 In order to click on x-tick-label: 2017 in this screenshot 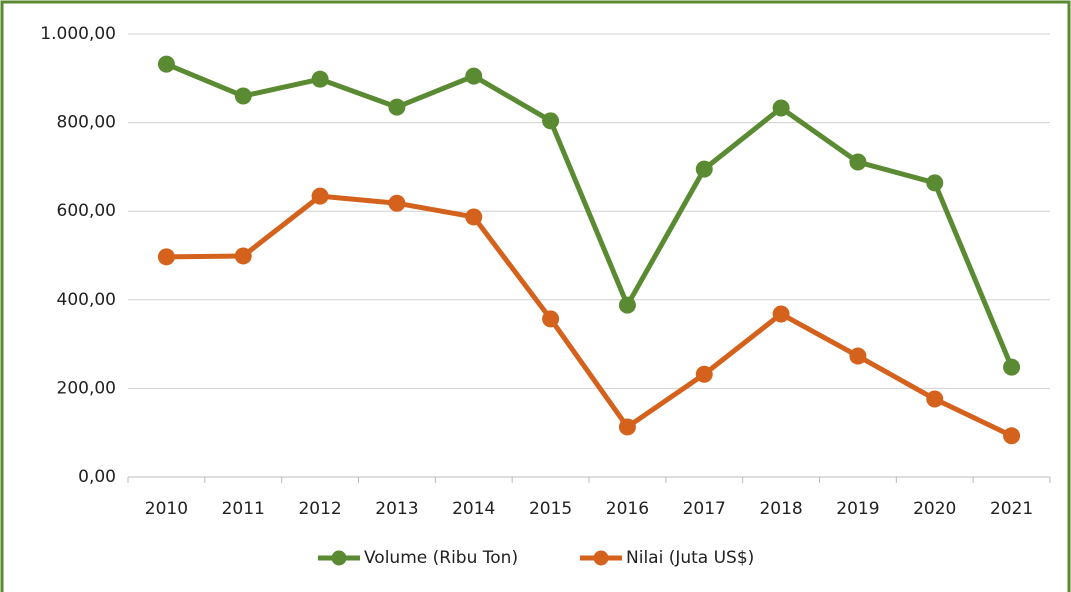, I will do `click(704, 509)`.